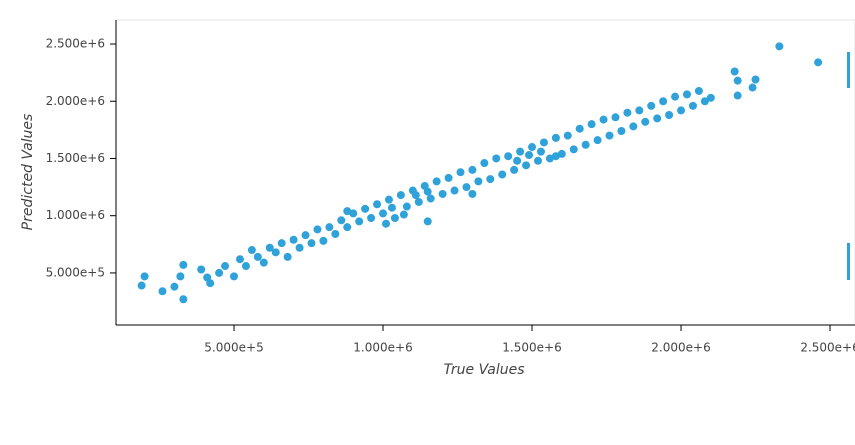 The image size is (855, 445). I want to click on x-tick-label: 5.000e+5, so click(233, 348).